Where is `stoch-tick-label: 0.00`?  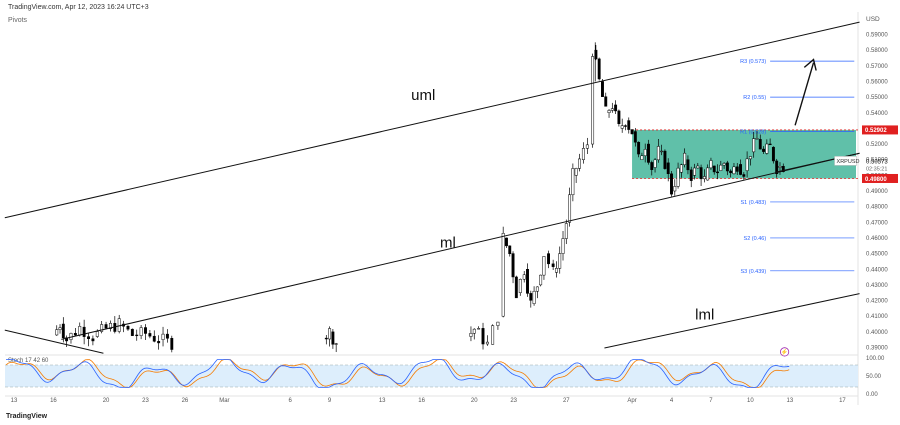
stoch-tick-label: 0.00 is located at coordinates (872, 395).